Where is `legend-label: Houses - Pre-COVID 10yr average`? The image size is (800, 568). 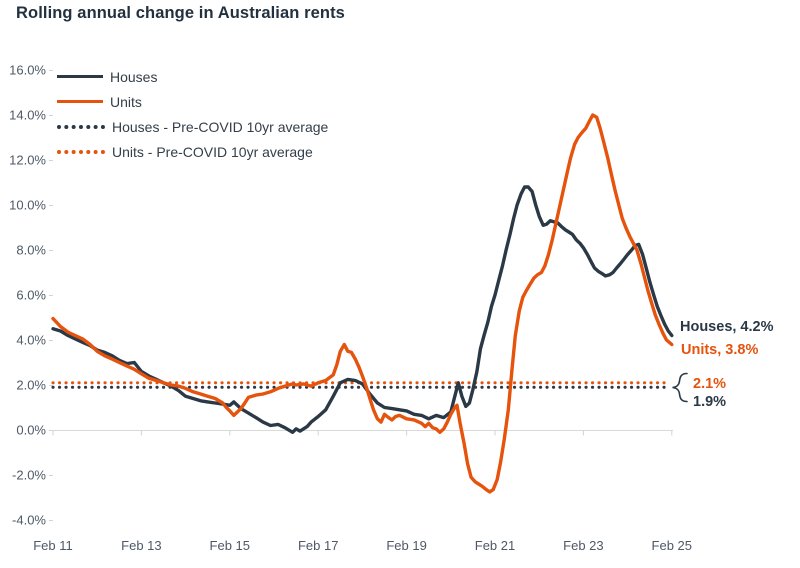
legend-label: Houses - Pre-COVID 10yr average is located at coordinates (220, 126).